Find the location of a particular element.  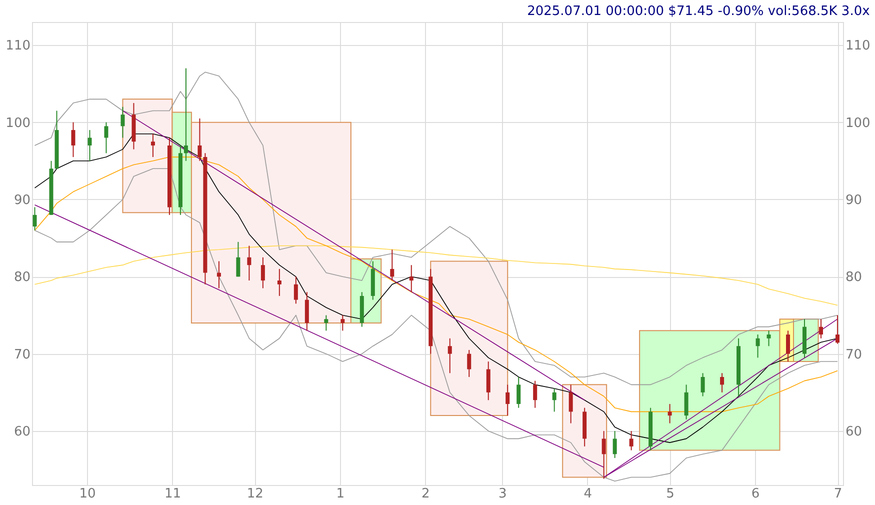

y-tick-label: 90 is located at coordinates (22, 200).